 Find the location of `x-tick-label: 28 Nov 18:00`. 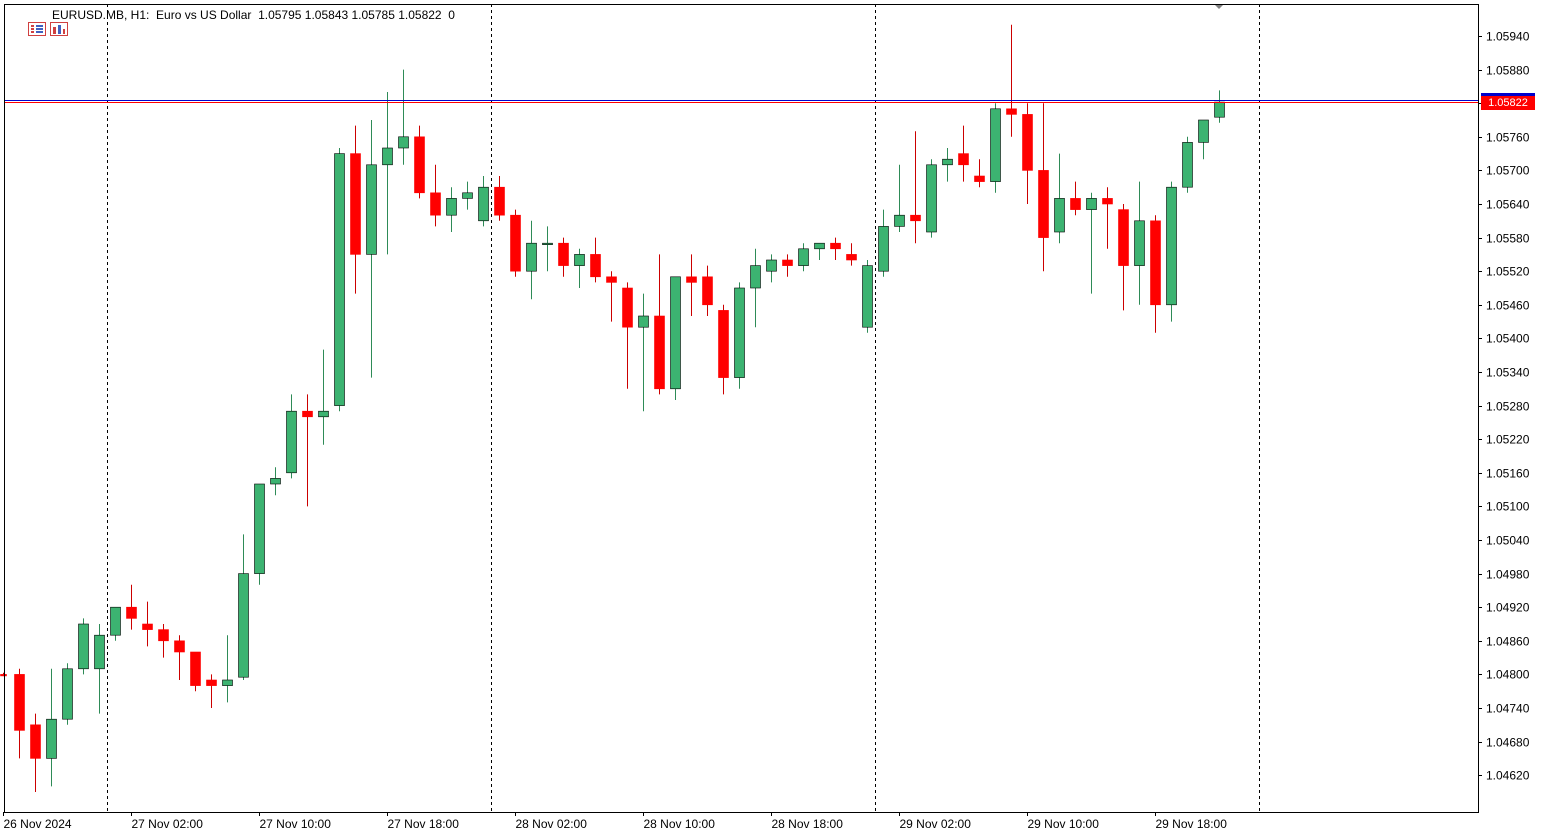

x-tick-label: 28 Nov 18:00 is located at coordinates (808, 824).